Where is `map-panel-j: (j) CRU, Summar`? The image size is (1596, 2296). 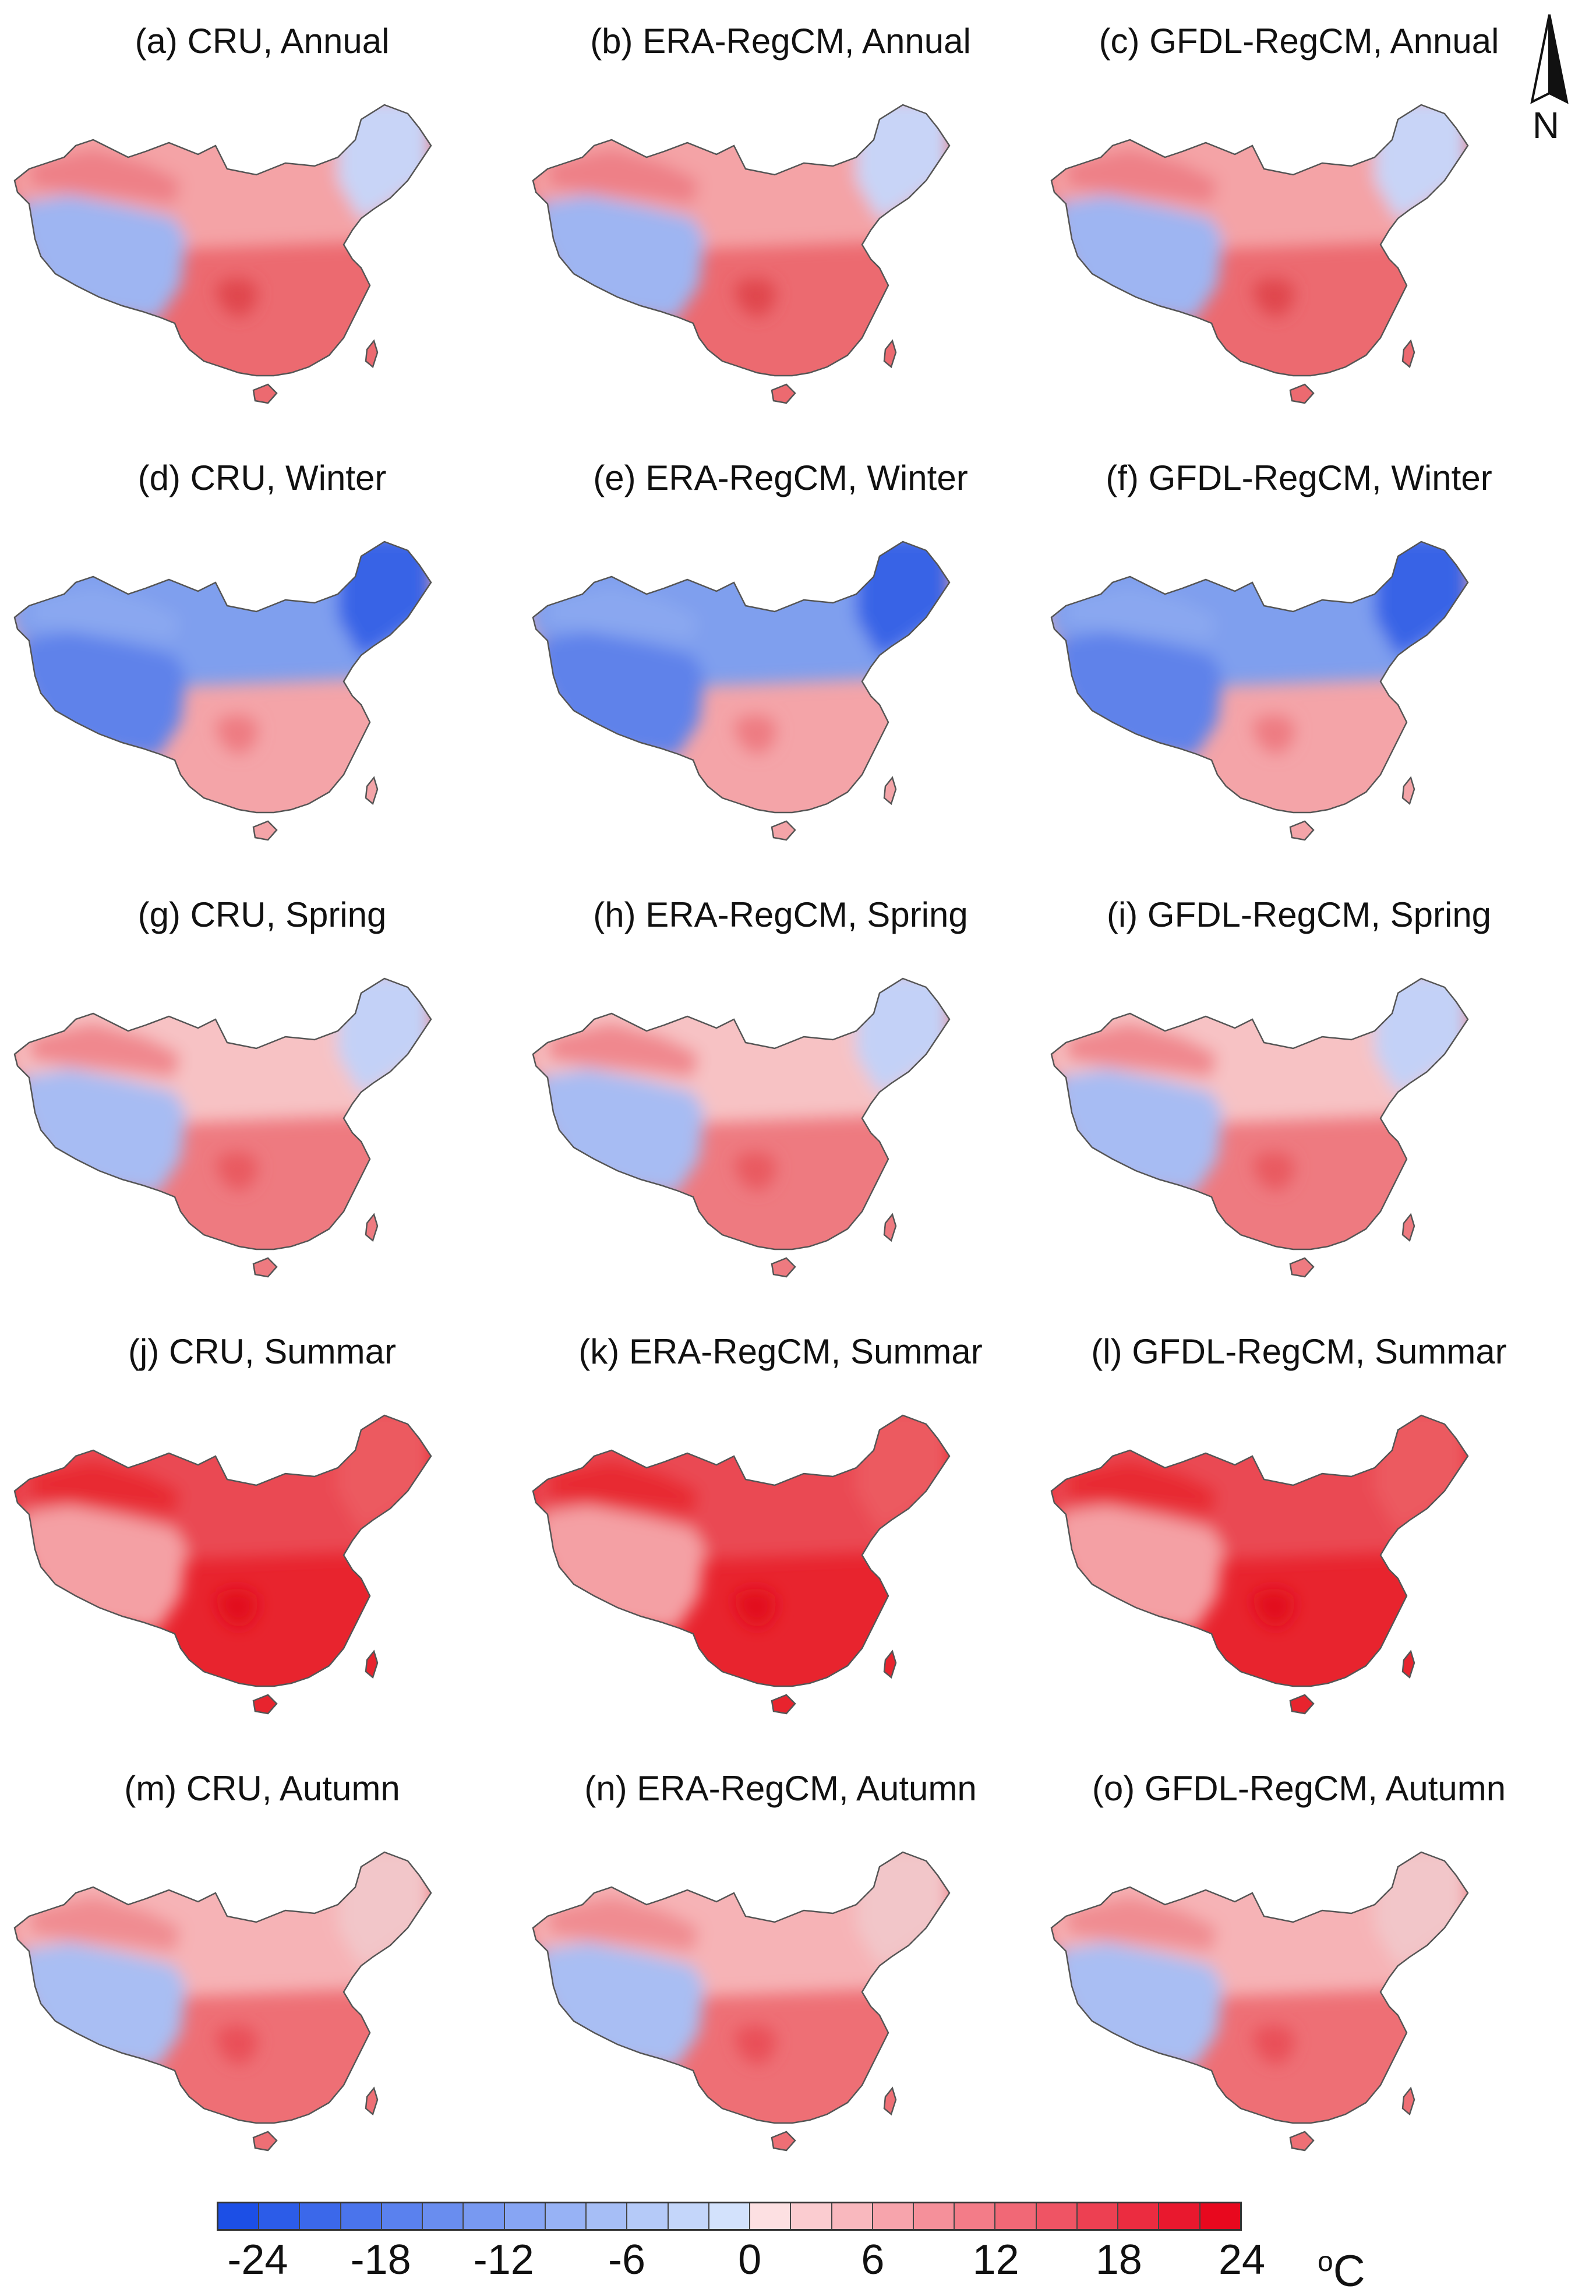 map-panel-j: (j) CRU, Summar is located at coordinates (262, 1529).